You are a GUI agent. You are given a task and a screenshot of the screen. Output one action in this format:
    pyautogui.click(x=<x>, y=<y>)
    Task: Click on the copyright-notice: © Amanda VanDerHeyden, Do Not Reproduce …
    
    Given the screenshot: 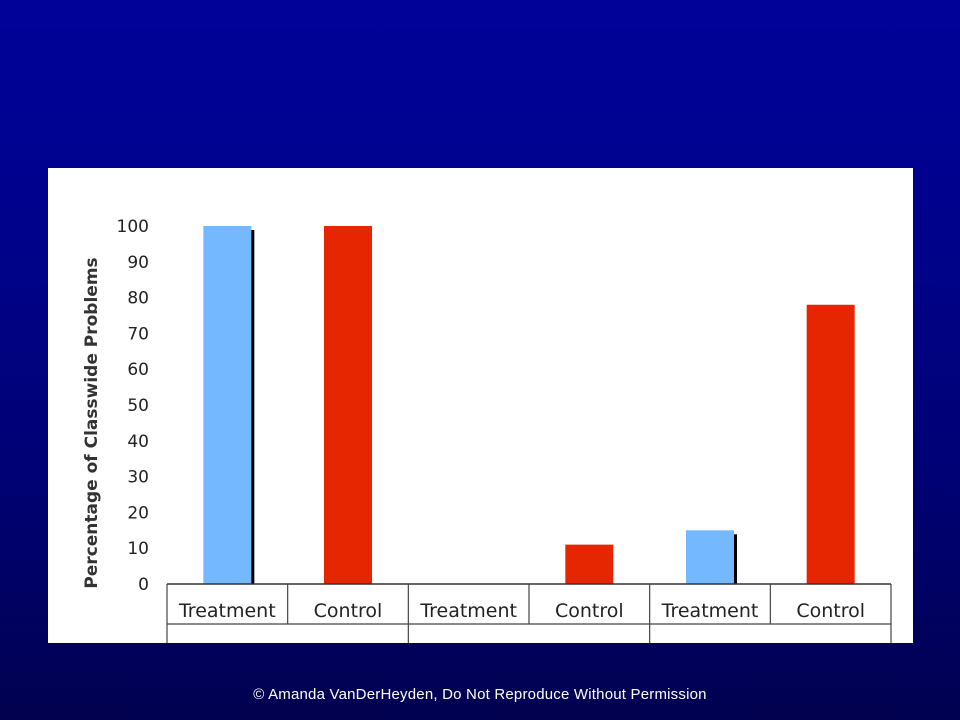 What is the action you would take?
    pyautogui.click(x=480, y=694)
    